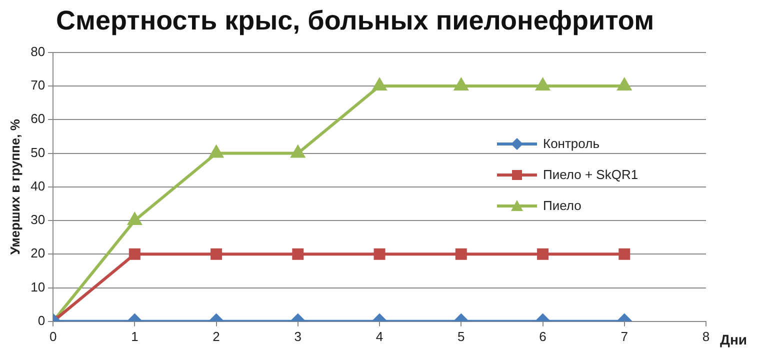 This screenshot has width=758, height=354. Describe the element at coordinates (355, 21) in the screenshot. I see `chart-title: Смертность крыс, больных пиелонефритом` at that location.